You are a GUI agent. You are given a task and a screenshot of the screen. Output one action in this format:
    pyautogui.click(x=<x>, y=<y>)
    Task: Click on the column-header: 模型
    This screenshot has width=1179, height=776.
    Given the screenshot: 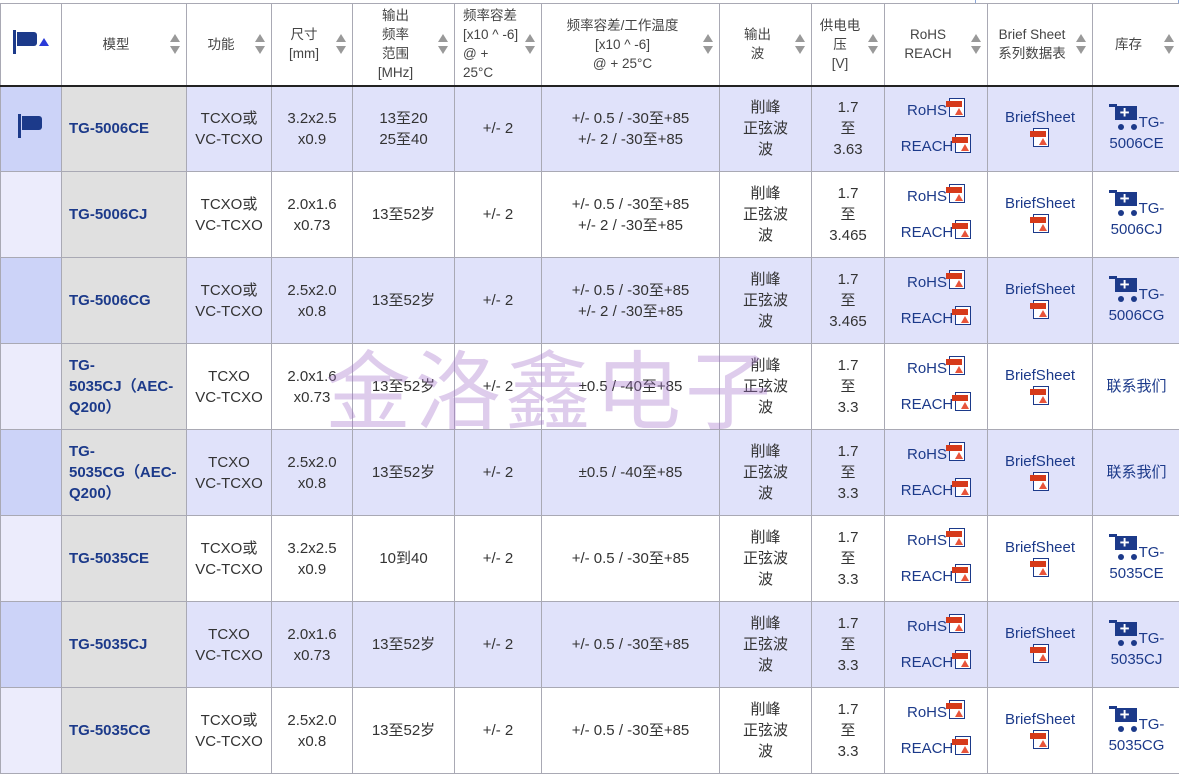 What is the action you would take?
    pyautogui.click(x=124, y=45)
    